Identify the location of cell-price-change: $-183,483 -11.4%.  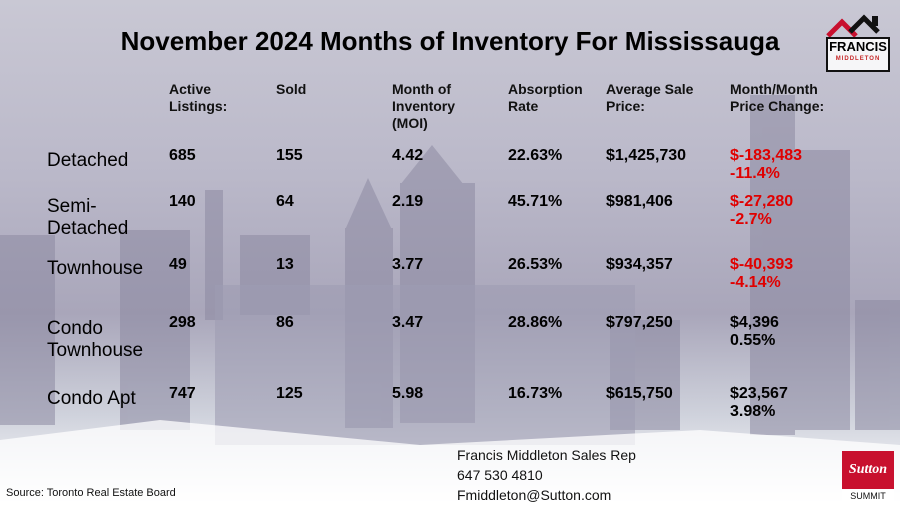
(766, 164).